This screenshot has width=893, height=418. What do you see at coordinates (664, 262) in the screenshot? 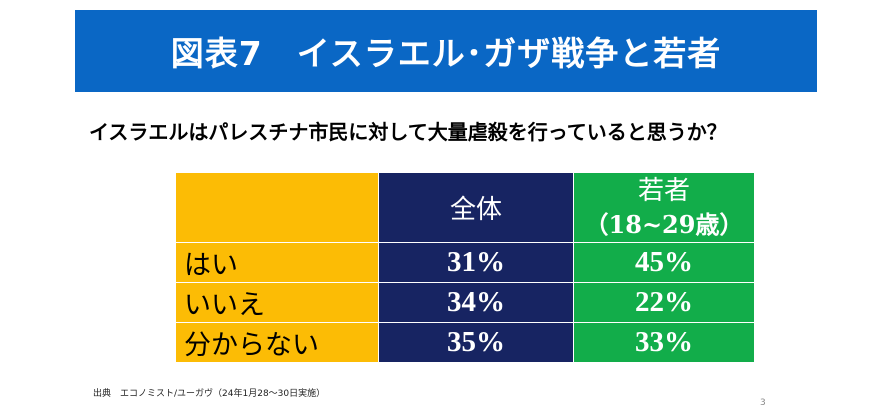
I see `cell-young-yes: 45%` at bounding box center [664, 262].